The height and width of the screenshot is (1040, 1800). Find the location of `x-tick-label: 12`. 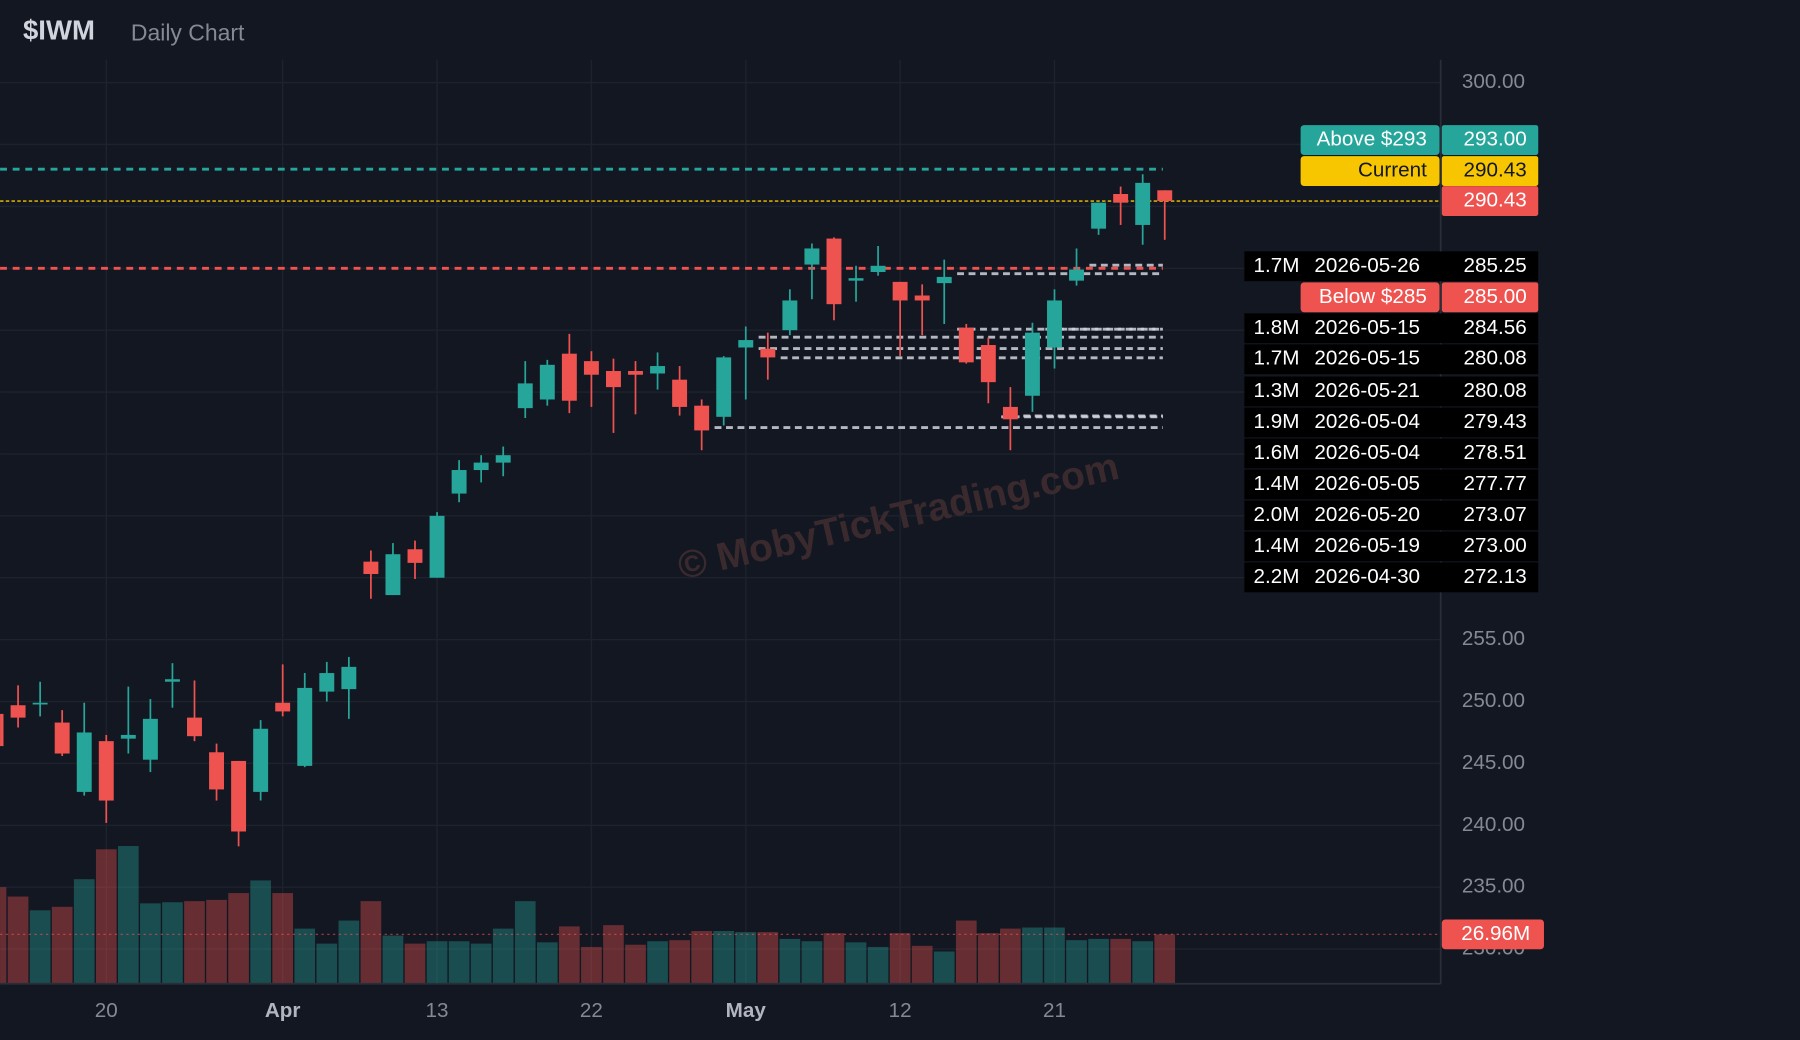

x-tick-label: 12 is located at coordinates (900, 1010).